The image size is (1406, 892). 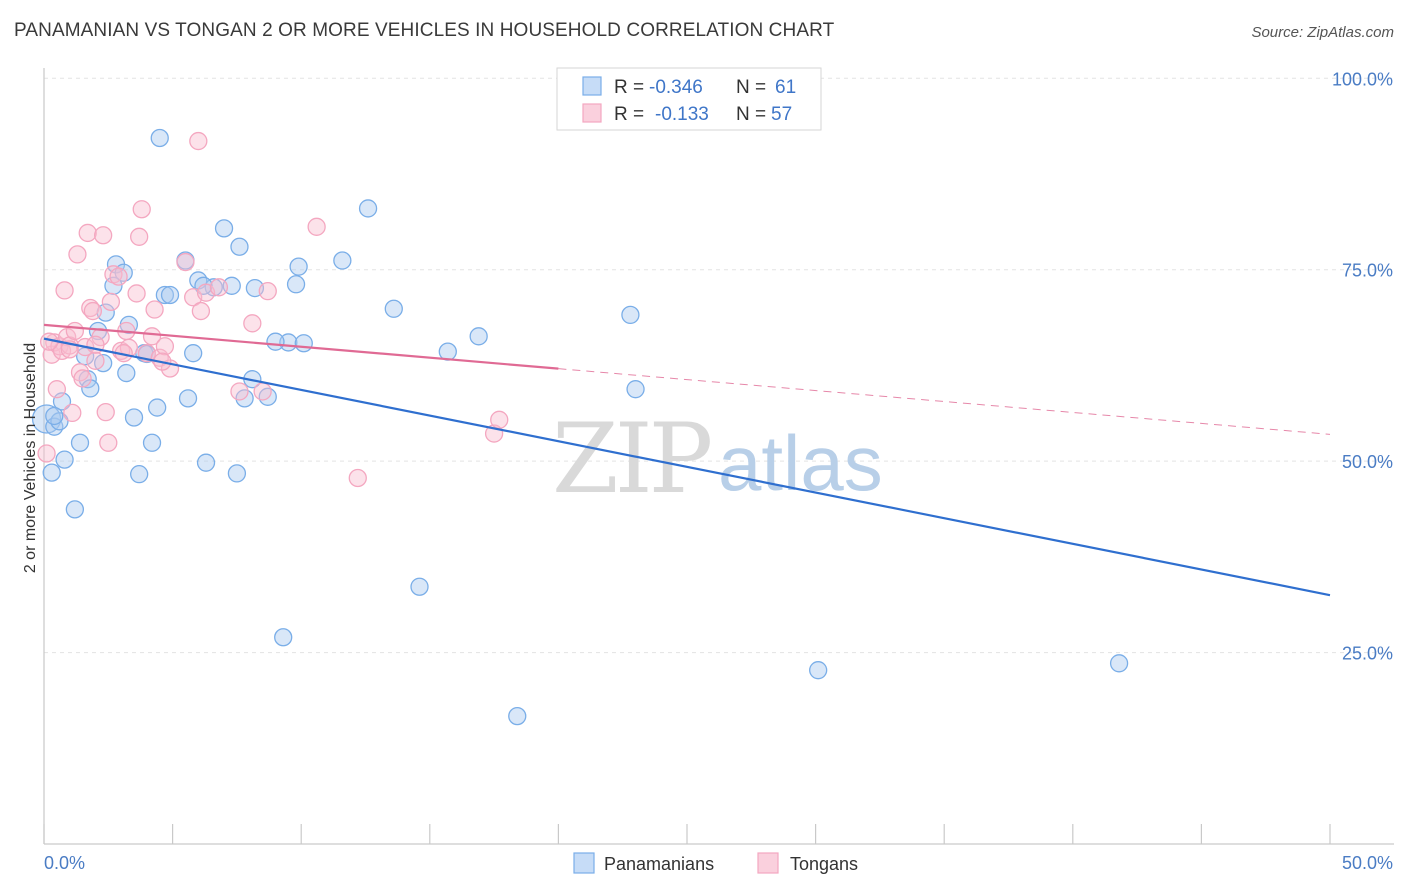 I want to click on legend-label-panamanians: Panamanians, so click(x=659, y=864).